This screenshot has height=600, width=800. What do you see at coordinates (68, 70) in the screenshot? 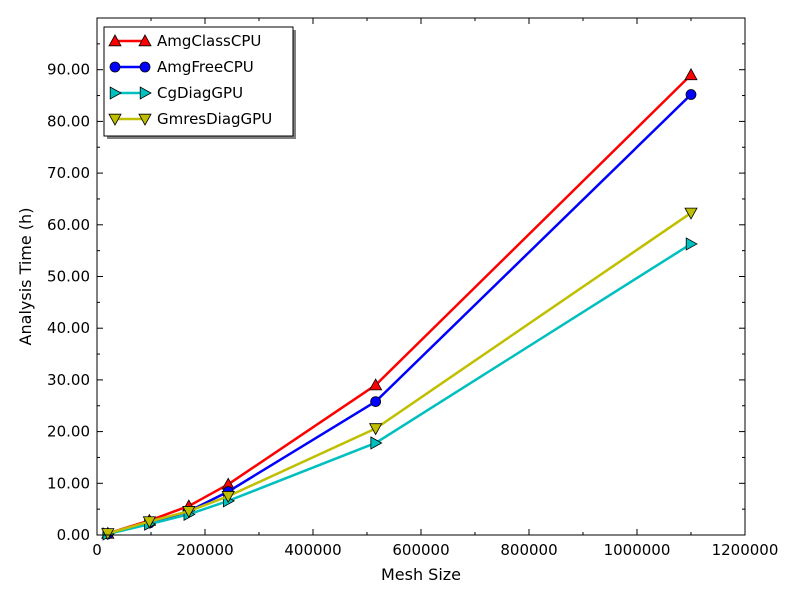
I see `y-tick-label: 90.00` at bounding box center [68, 70].